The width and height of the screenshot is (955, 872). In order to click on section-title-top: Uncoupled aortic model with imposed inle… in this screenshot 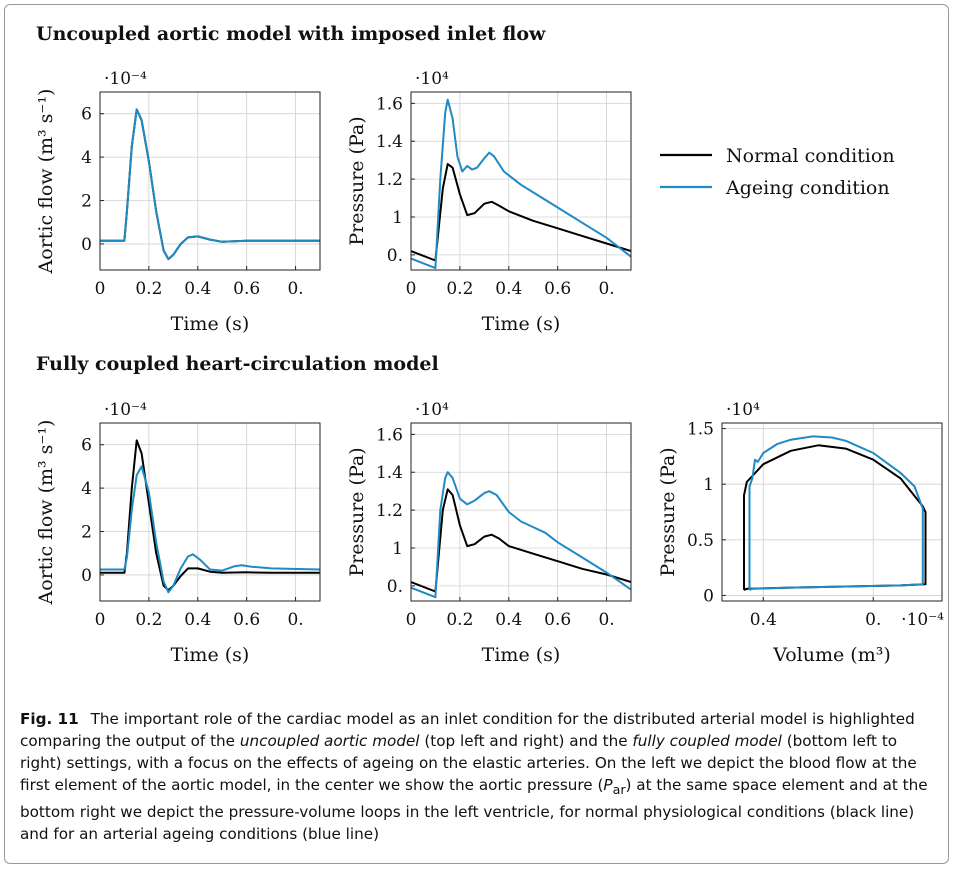, I will do `click(291, 34)`.